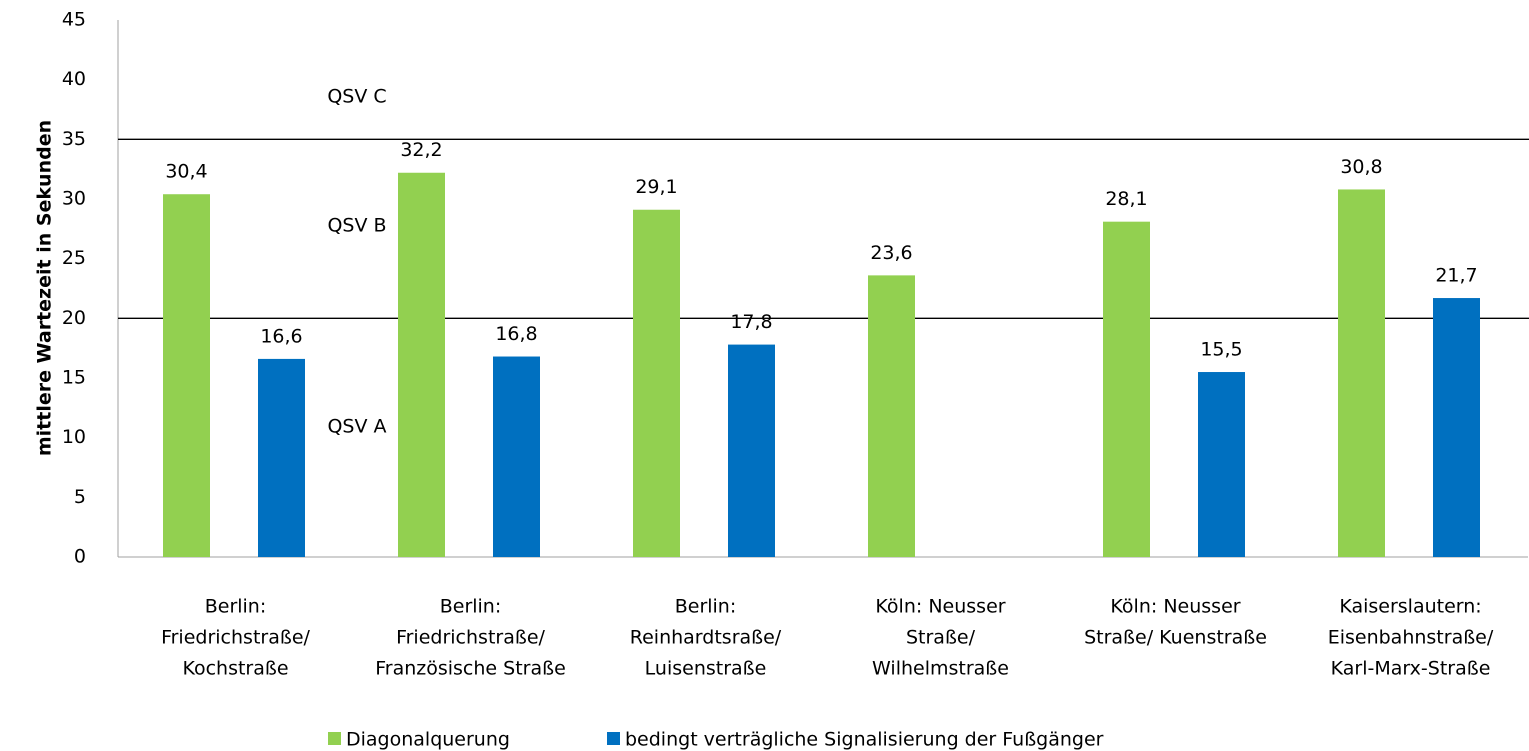 The image size is (1529, 751). Describe the element at coordinates (706, 669) in the screenshot. I see `x-tick-label: Luisenstraße` at that location.